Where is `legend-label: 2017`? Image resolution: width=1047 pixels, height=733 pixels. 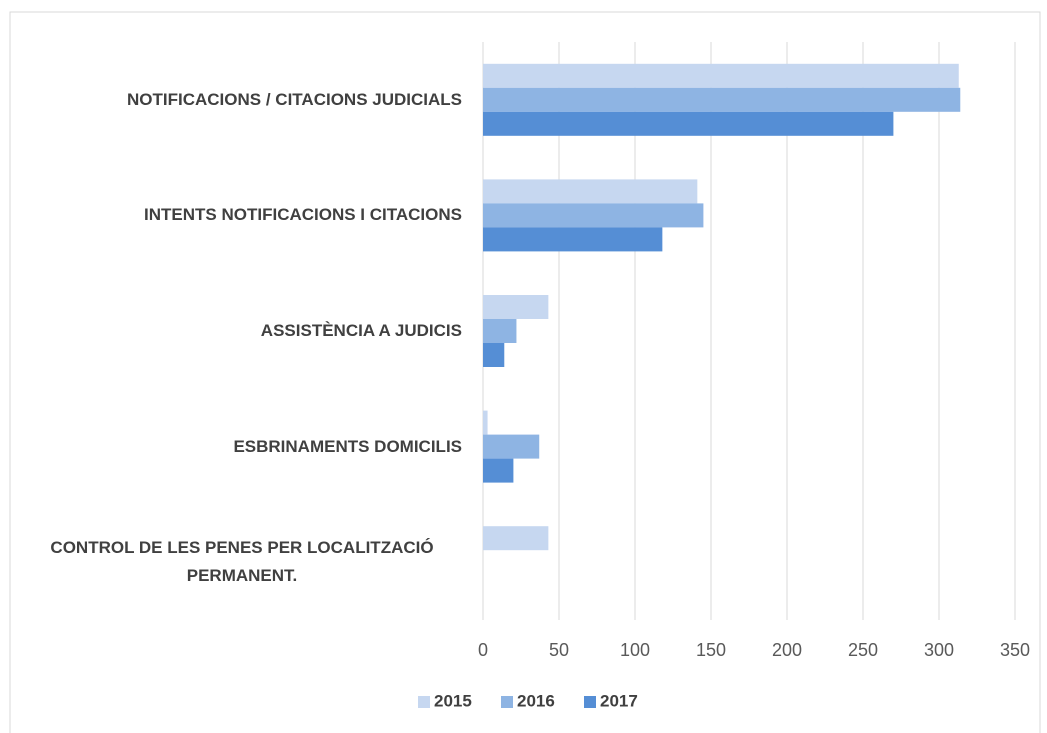 legend-label: 2017 is located at coordinates (619, 700).